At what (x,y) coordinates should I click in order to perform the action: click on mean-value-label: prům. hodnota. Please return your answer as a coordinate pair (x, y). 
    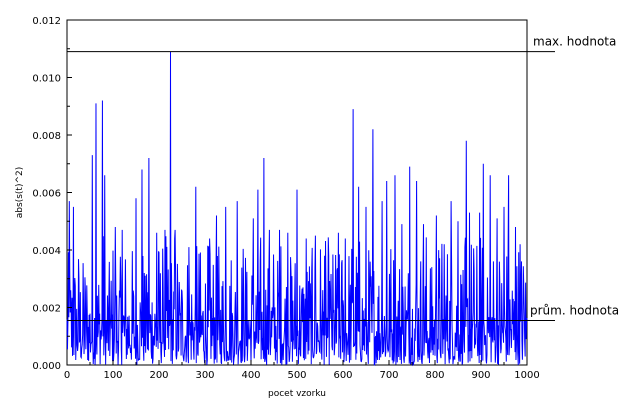
    Looking at the image, I should click on (574, 310).